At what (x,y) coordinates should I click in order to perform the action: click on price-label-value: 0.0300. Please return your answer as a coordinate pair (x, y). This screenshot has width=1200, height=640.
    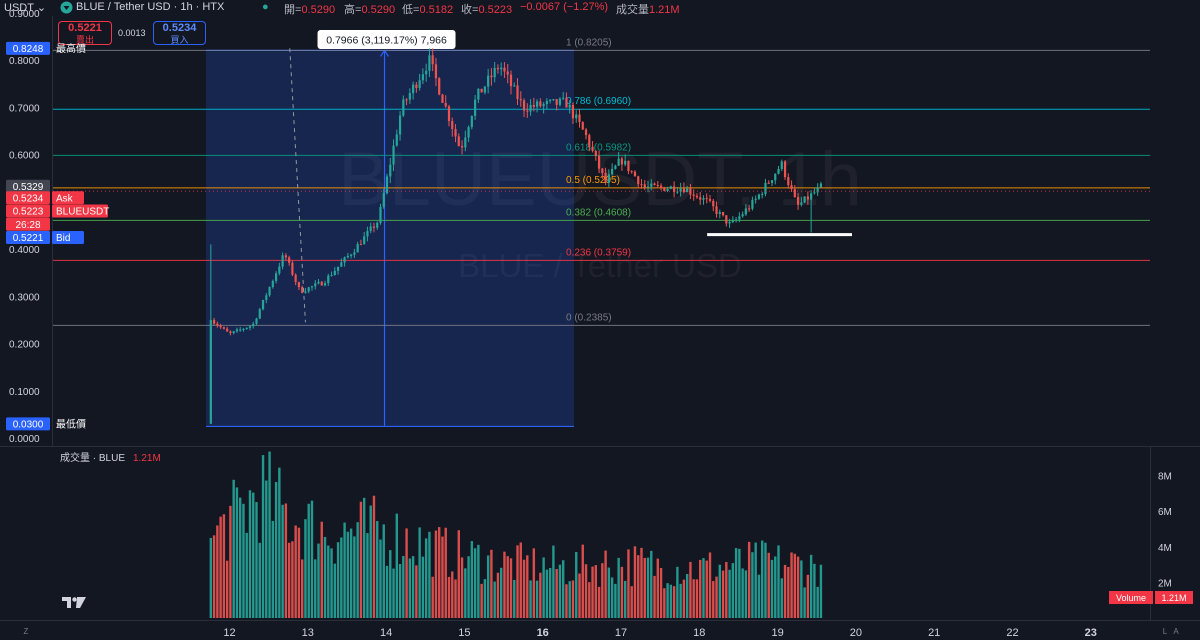
    Looking at the image, I should click on (28, 425).